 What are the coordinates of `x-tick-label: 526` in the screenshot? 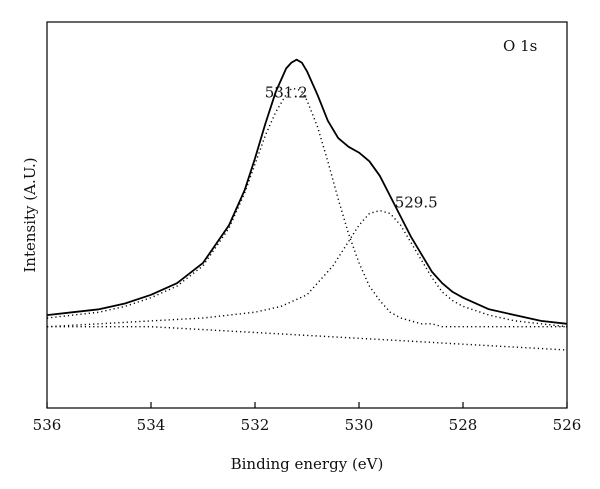 It's located at (567, 425).